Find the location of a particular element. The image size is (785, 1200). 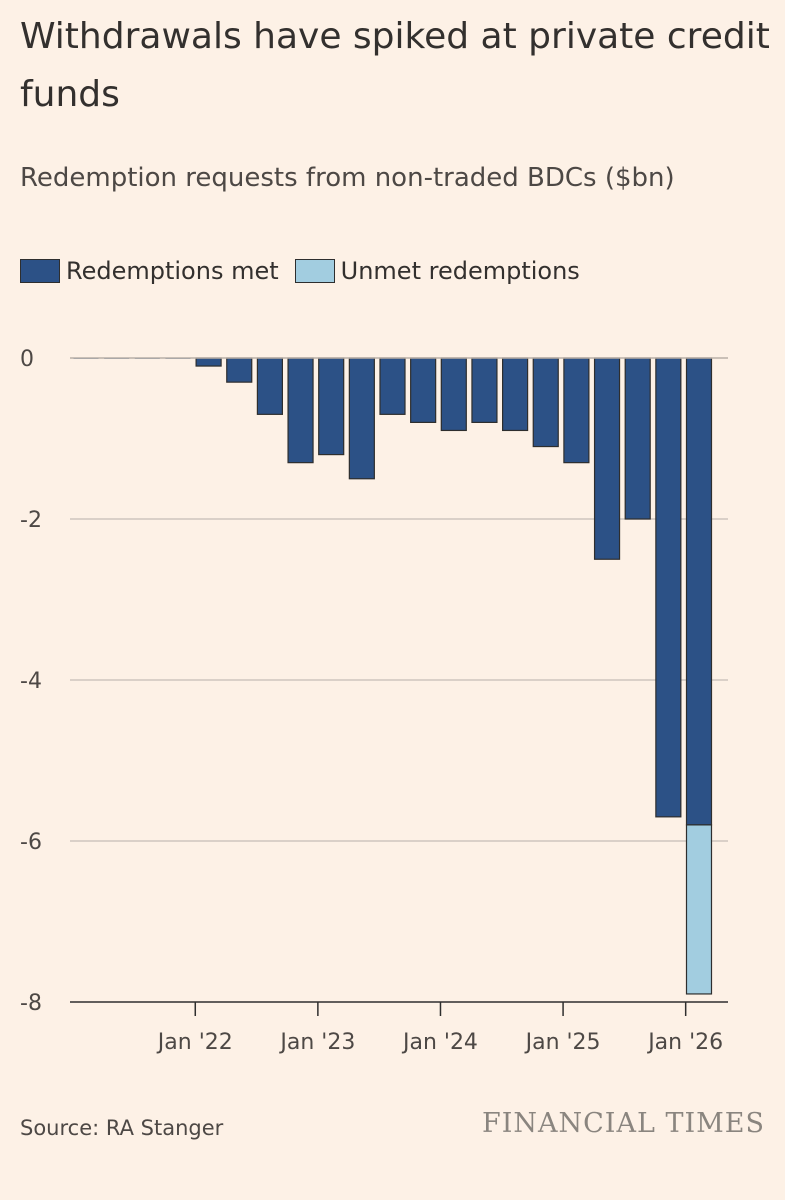

x-tick-label: Jan '26 is located at coordinates (684, 1042).